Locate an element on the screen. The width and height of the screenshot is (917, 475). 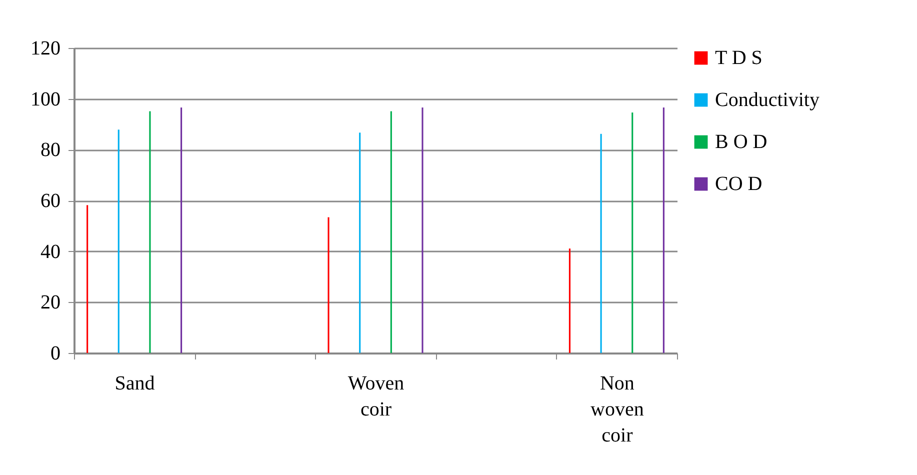
y-tick-label: 120 is located at coordinates (45, 49).